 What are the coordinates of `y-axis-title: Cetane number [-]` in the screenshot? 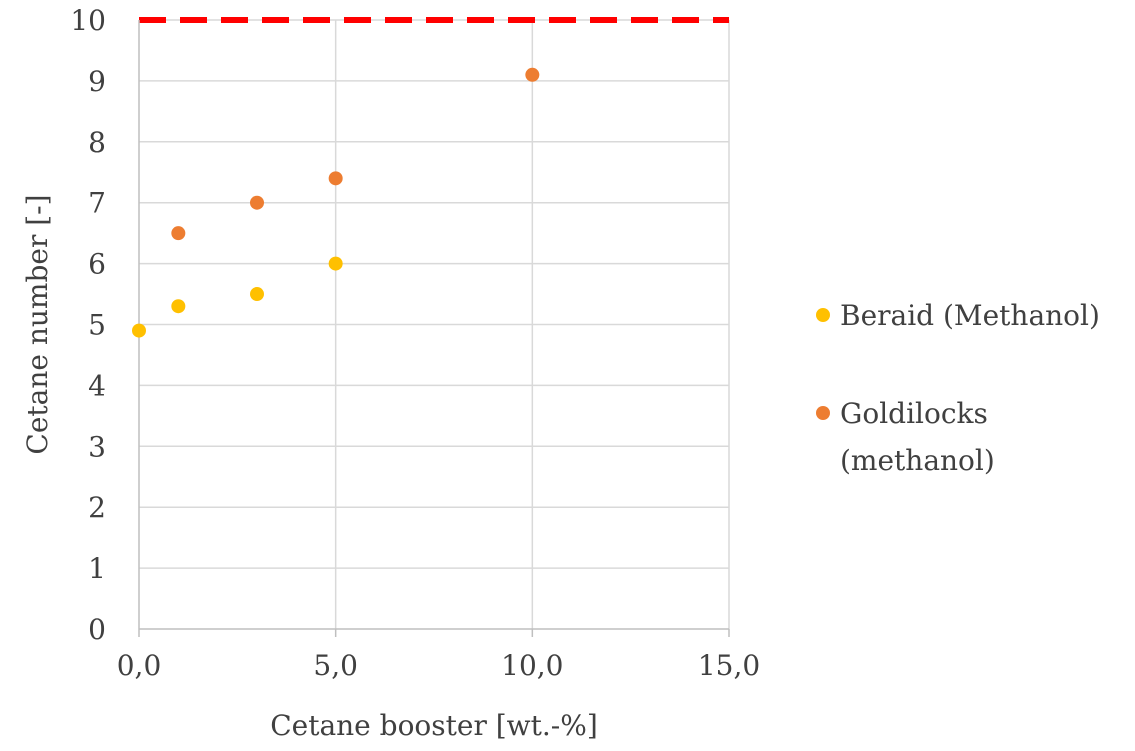 It's located at (37, 324).